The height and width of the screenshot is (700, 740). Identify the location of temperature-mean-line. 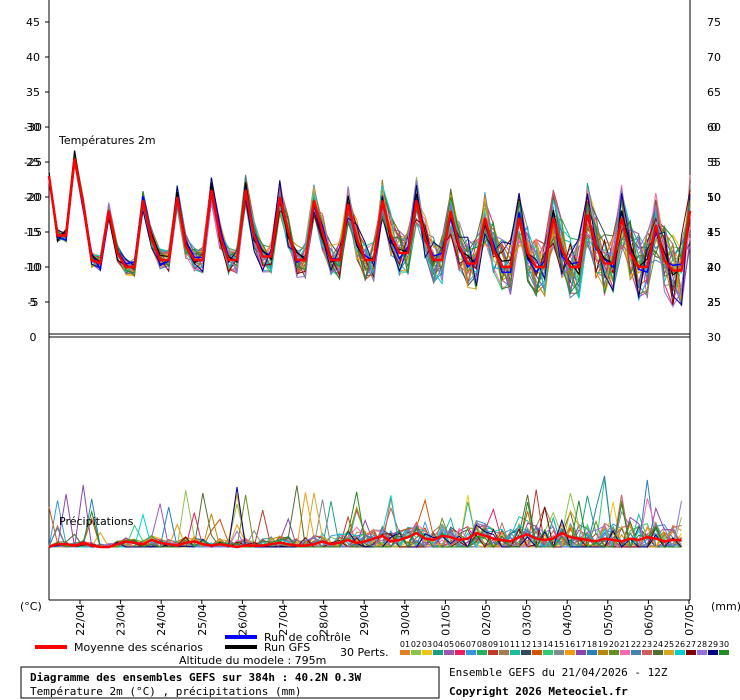
(369, 215).